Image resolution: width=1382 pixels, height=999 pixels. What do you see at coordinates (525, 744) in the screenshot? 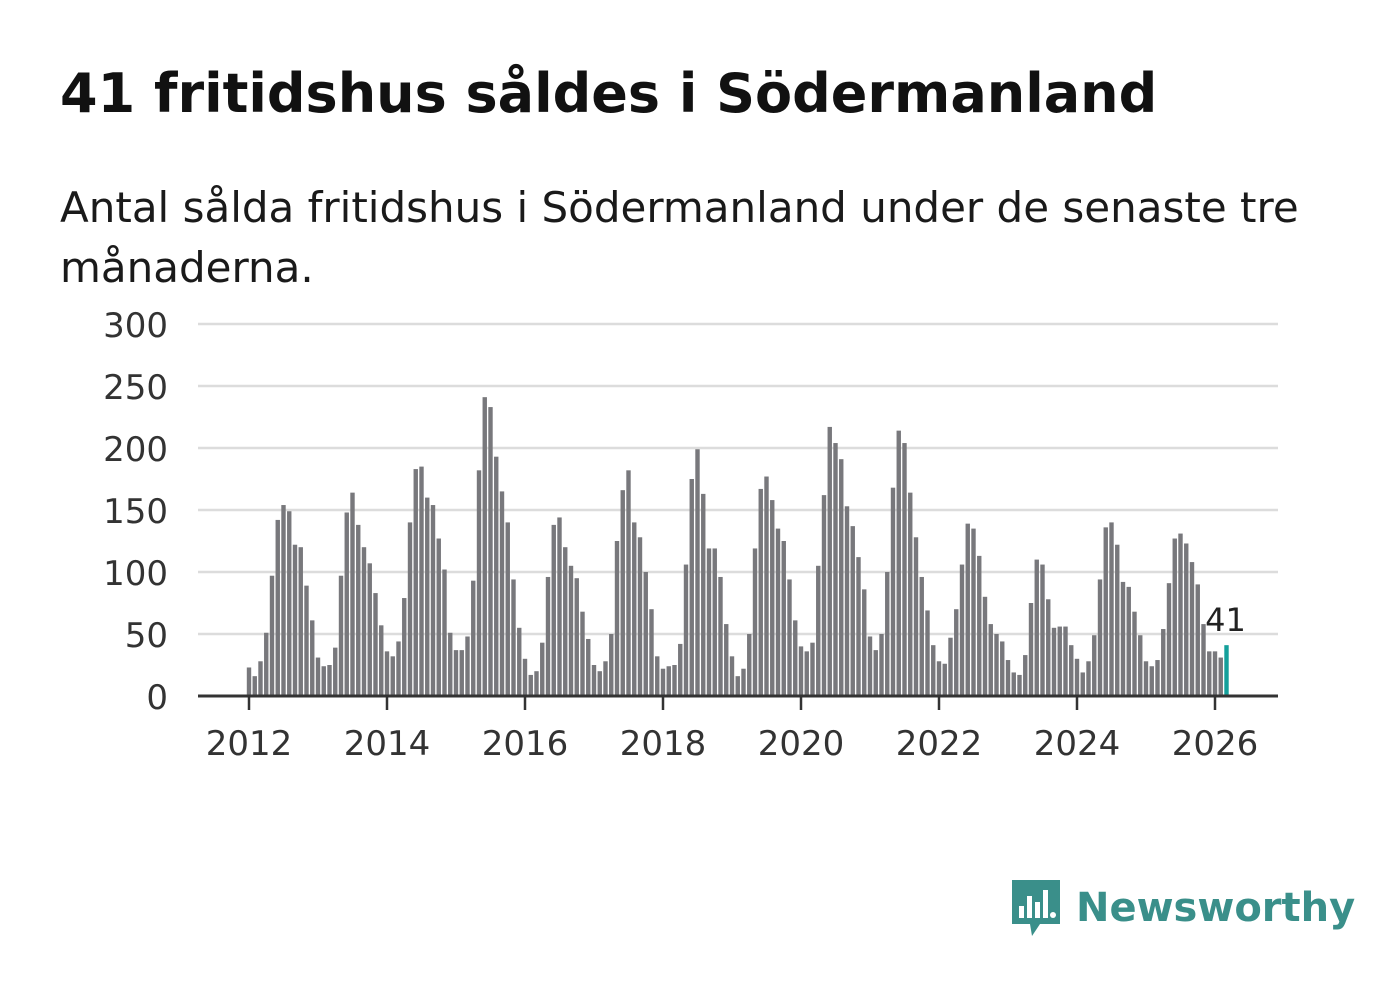
I see `x-tick-label: 2016` at bounding box center [525, 744].